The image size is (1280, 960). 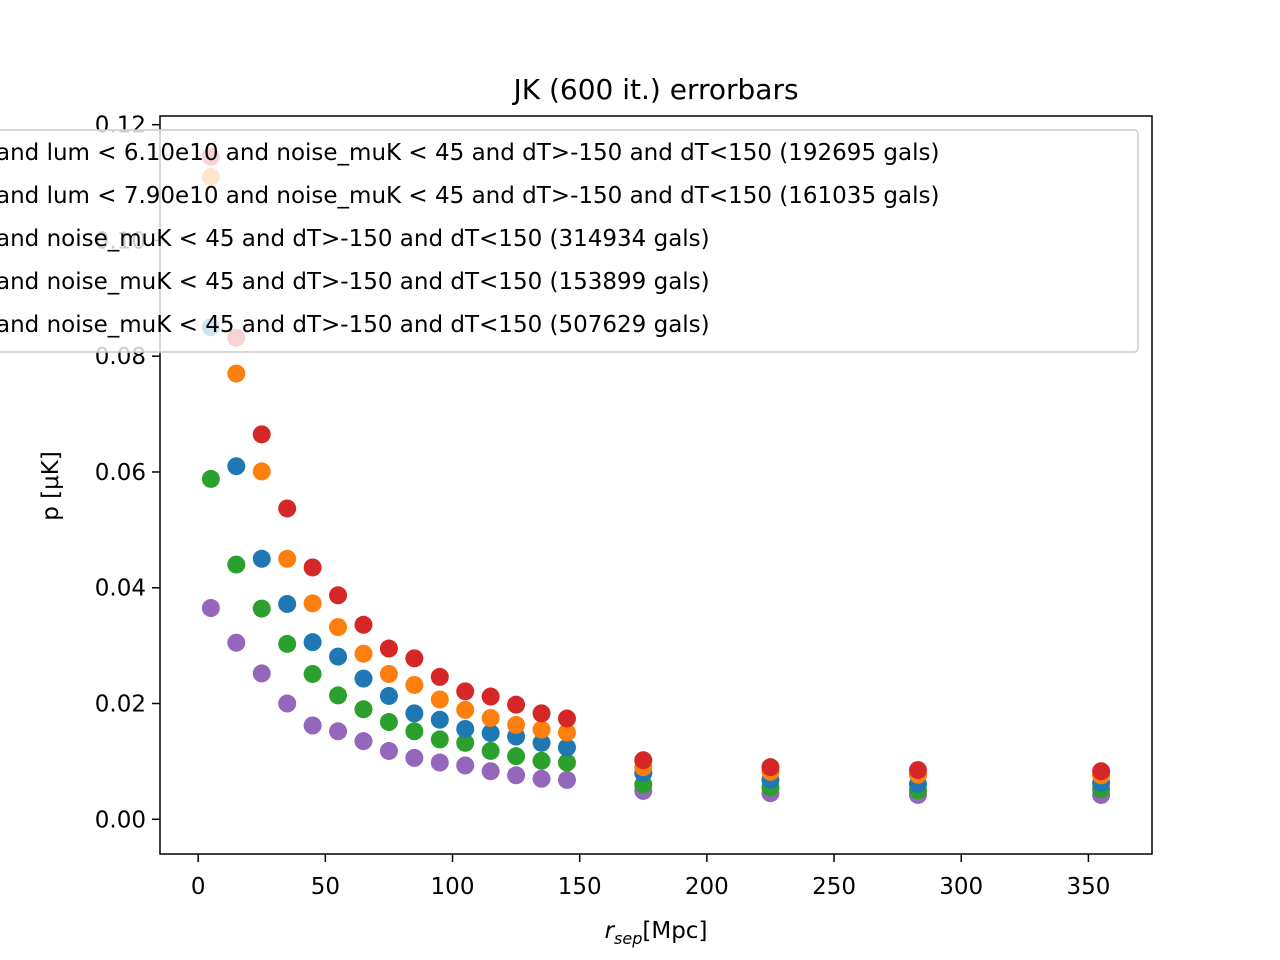 What do you see at coordinates (961, 887) in the screenshot?
I see `x-tick-label: 300` at bounding box center [961, 887].